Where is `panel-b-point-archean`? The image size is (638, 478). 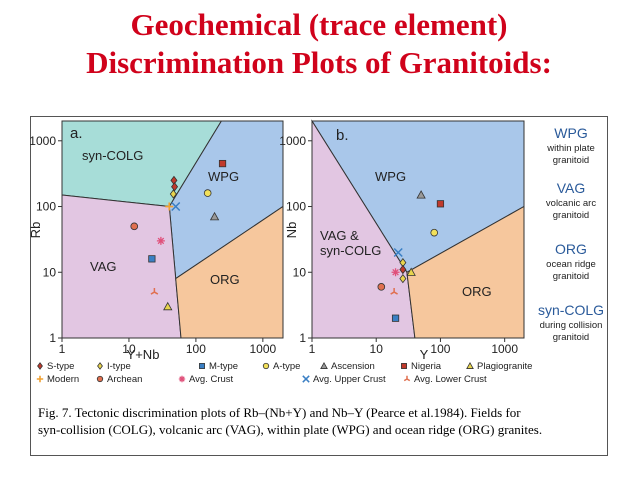
panel-b-point-archean is located at coordinates (381, 287).